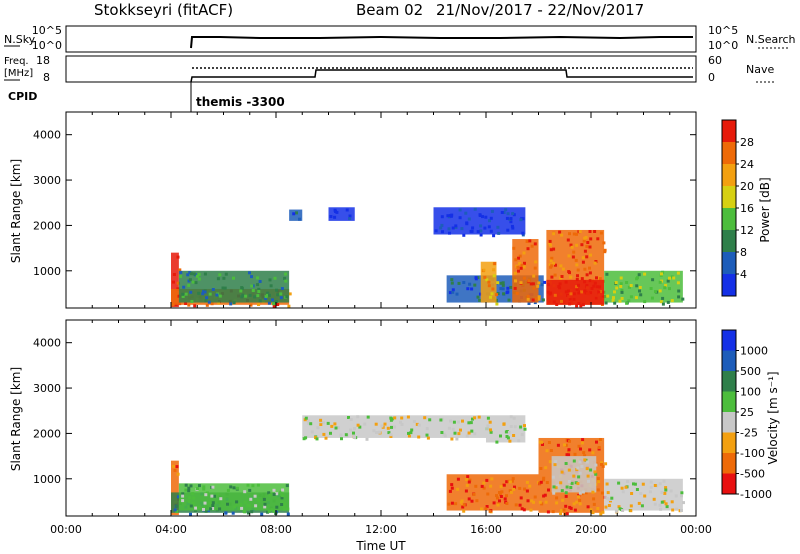 The height and width of the screenshot is (554, 800). What do you see at coordinates (747, 230) in the screenshot?
I see `power-colorbar-tick-label: 12` at bounding box center [747, 230].